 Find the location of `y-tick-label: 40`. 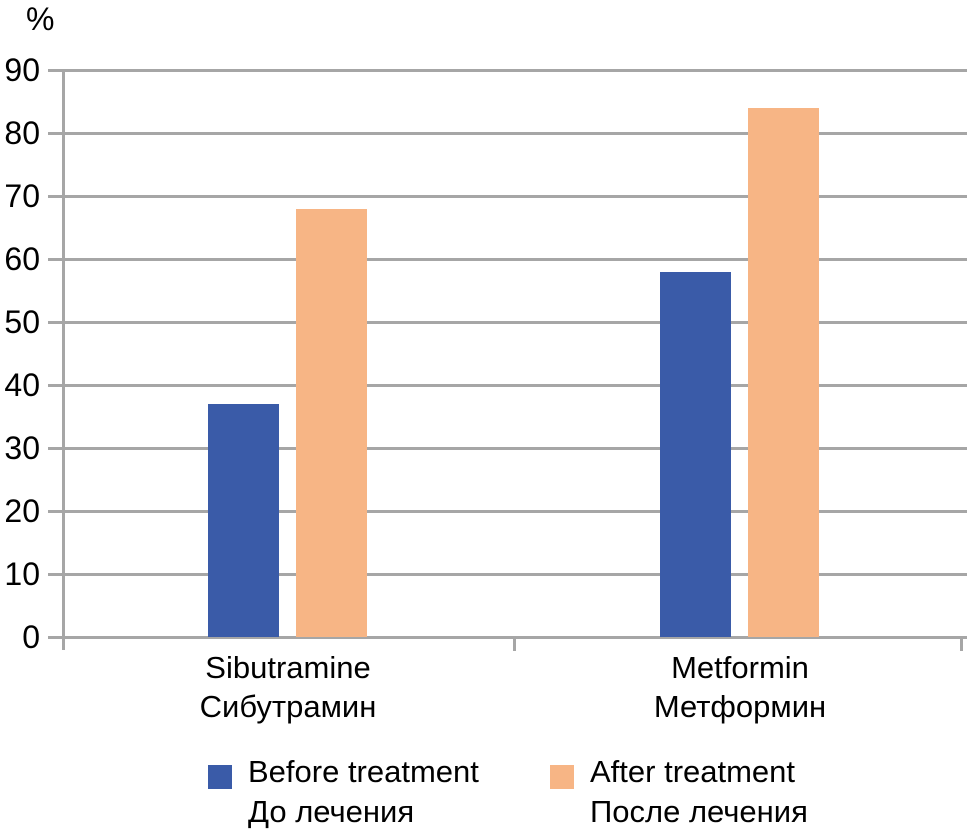

y-tick-label: 40 is located at coordinates (22, 385).